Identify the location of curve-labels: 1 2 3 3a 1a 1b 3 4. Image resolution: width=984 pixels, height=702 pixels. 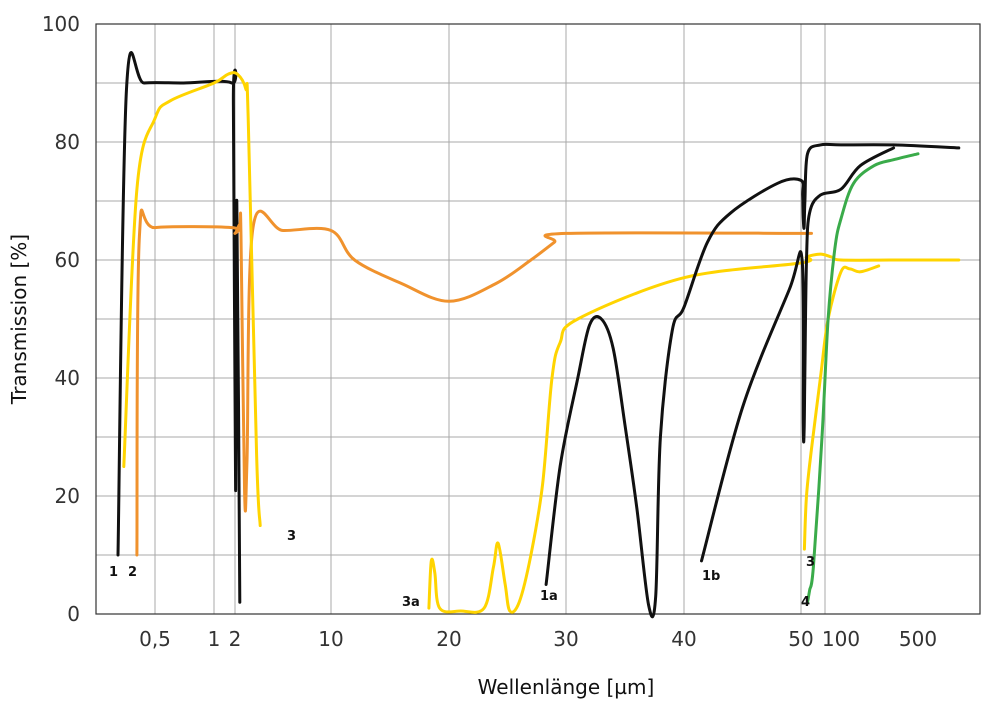
(462, 569).